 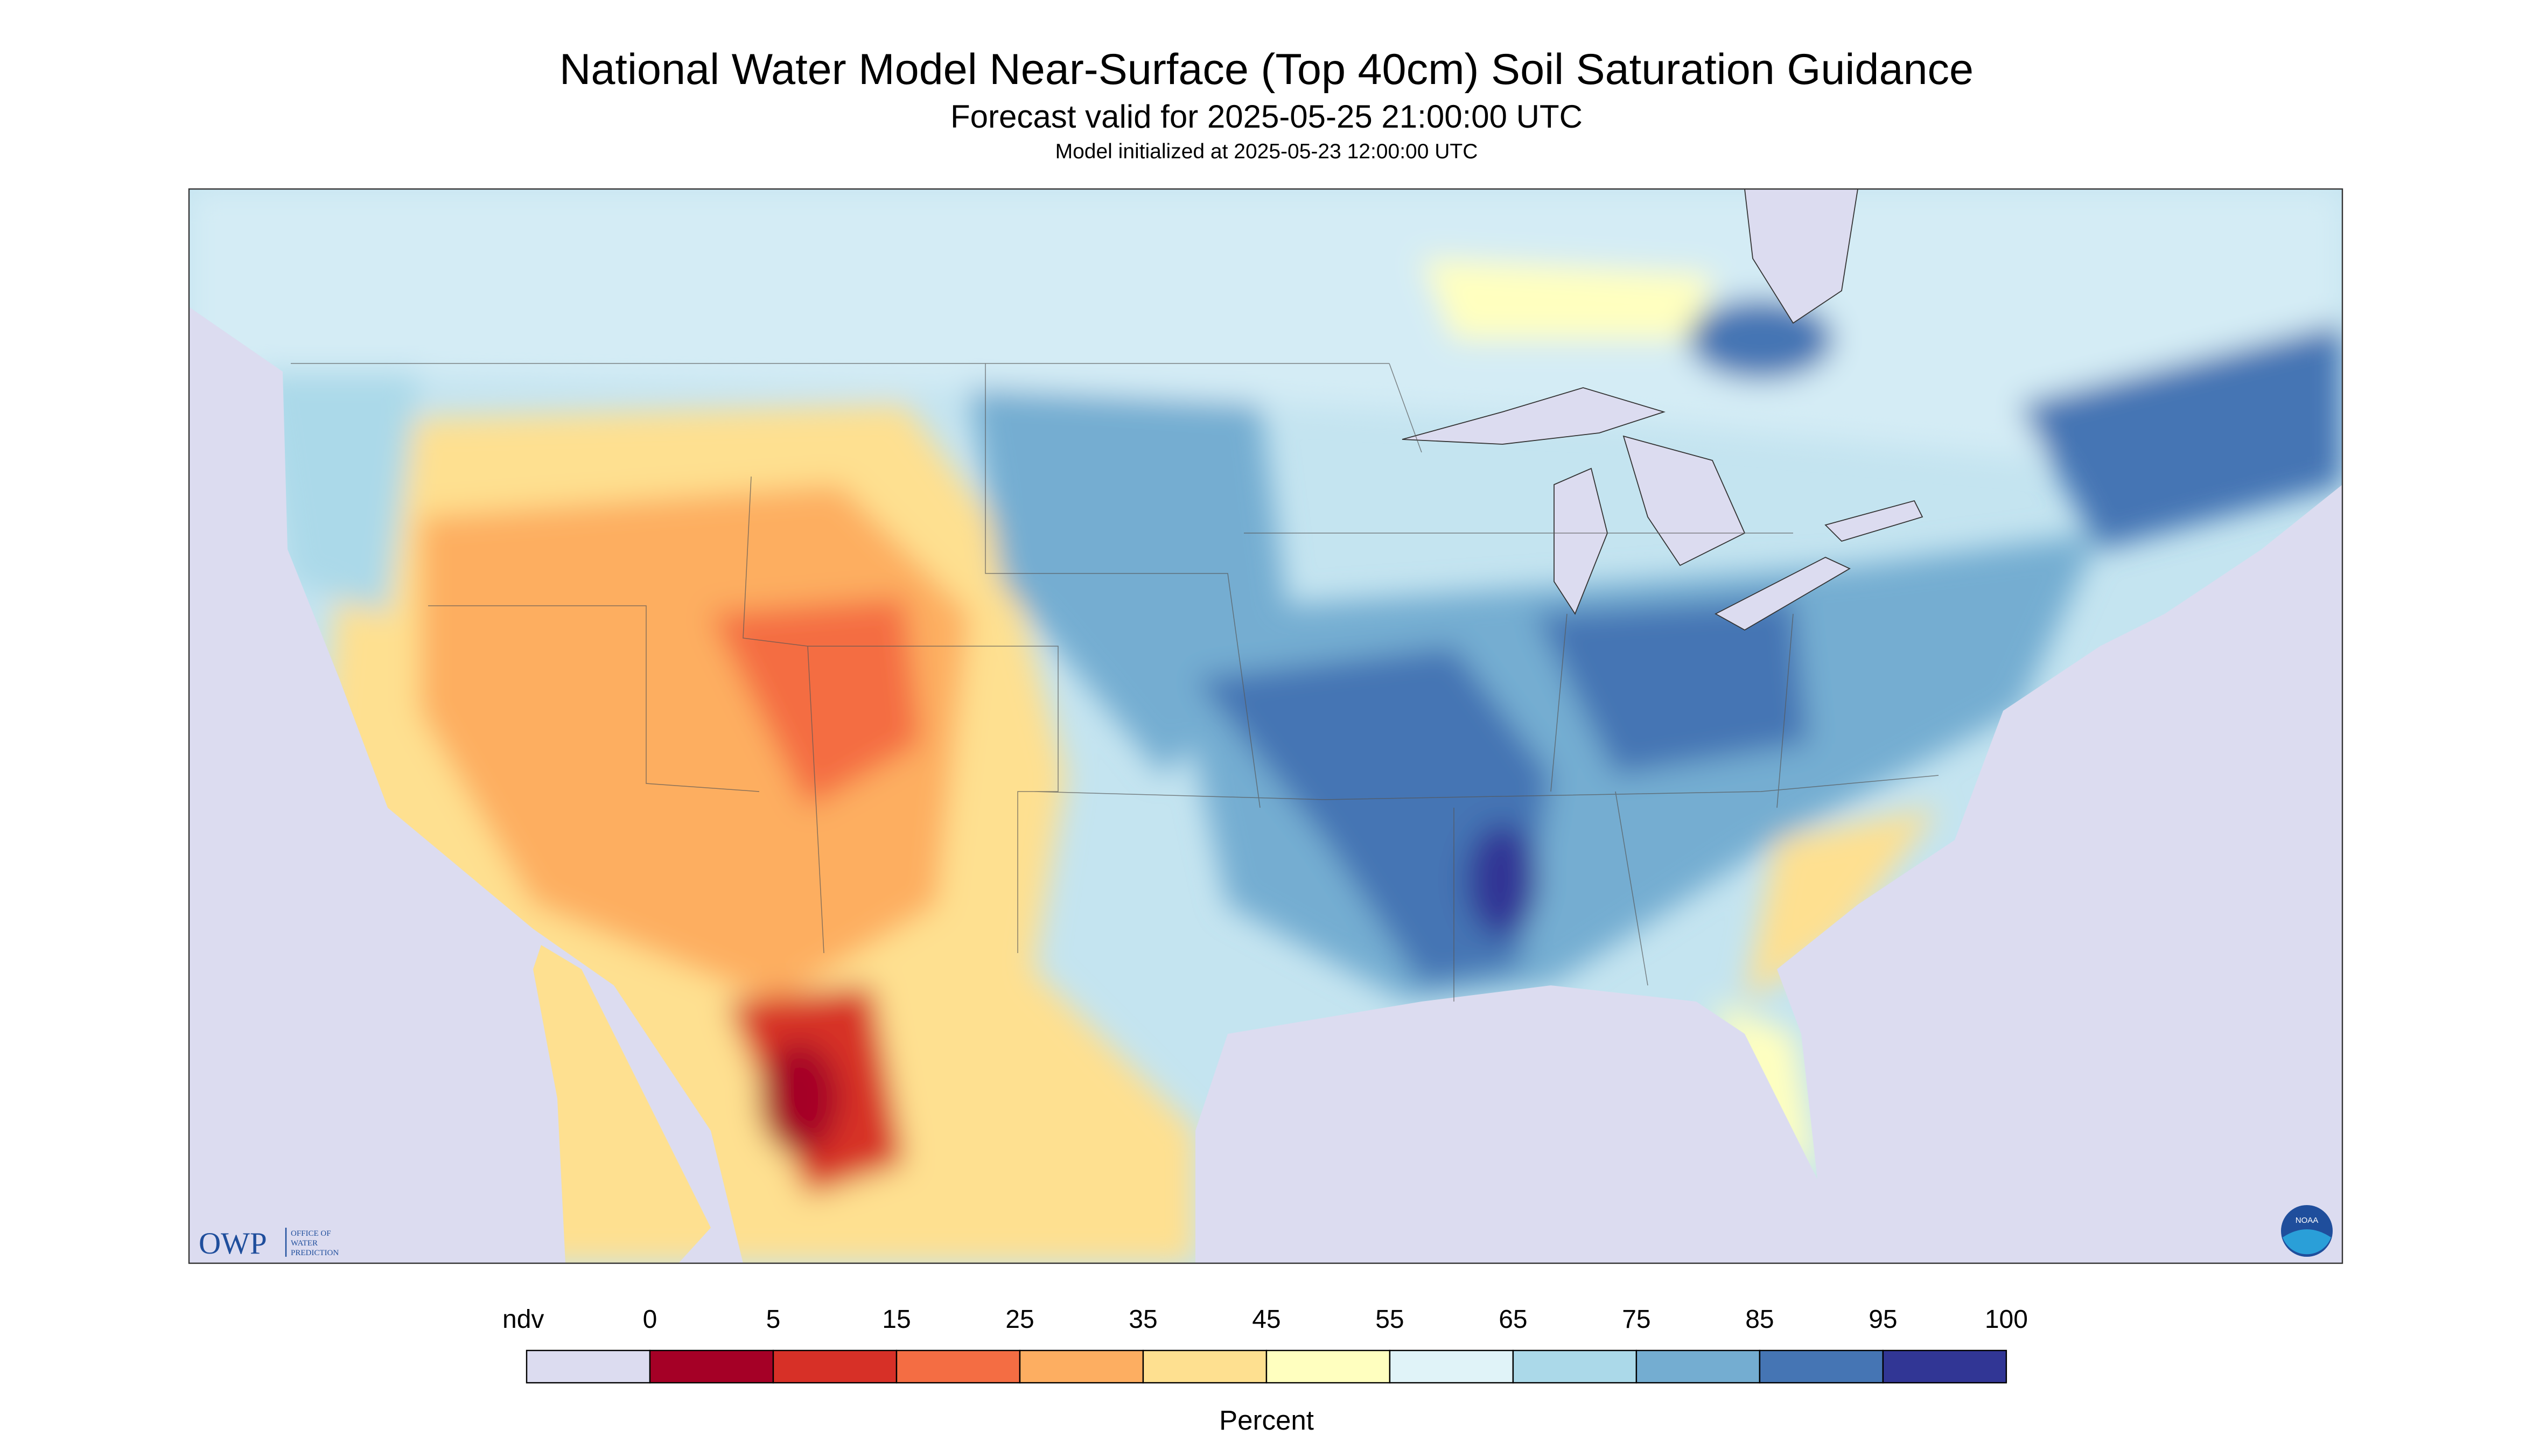 I want to click on noaa-text: NOAA, so click(x=2307, y=1220).